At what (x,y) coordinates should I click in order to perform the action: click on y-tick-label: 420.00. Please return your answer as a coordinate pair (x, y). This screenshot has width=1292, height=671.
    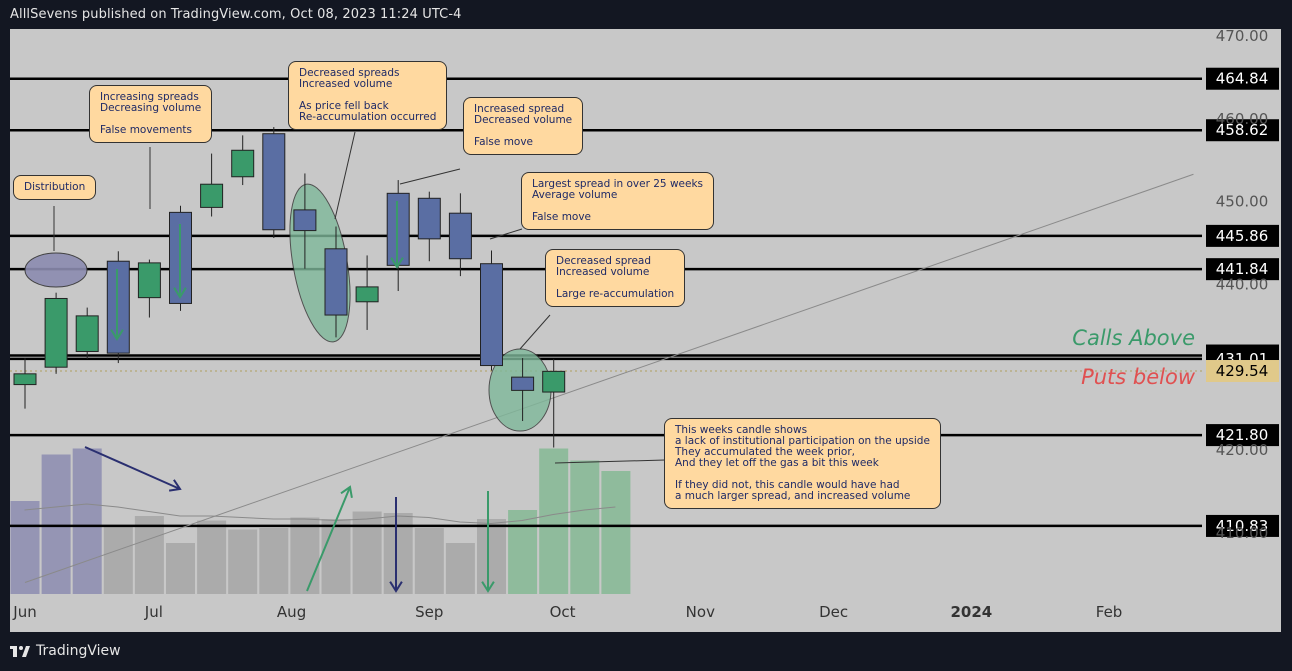
    Looking at the image, I should click on (1242, 450).